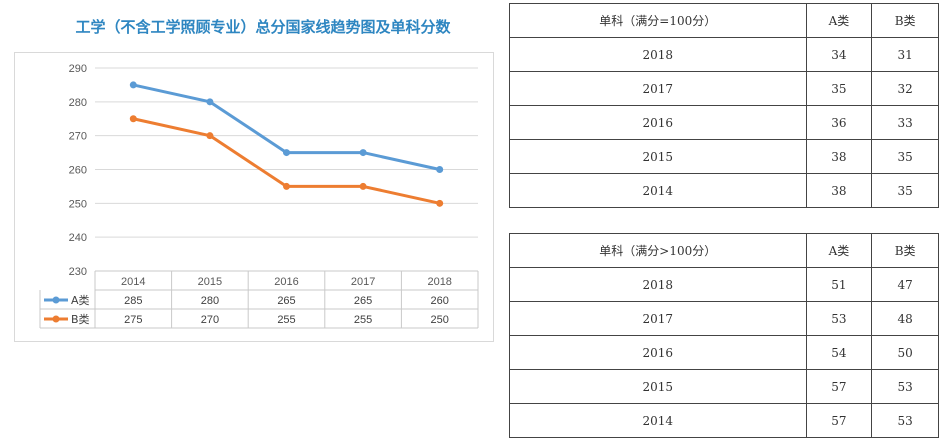 This screenshot has width=946, height=446. I want to click on table-row: 2015 57 53, so click(724, 386).